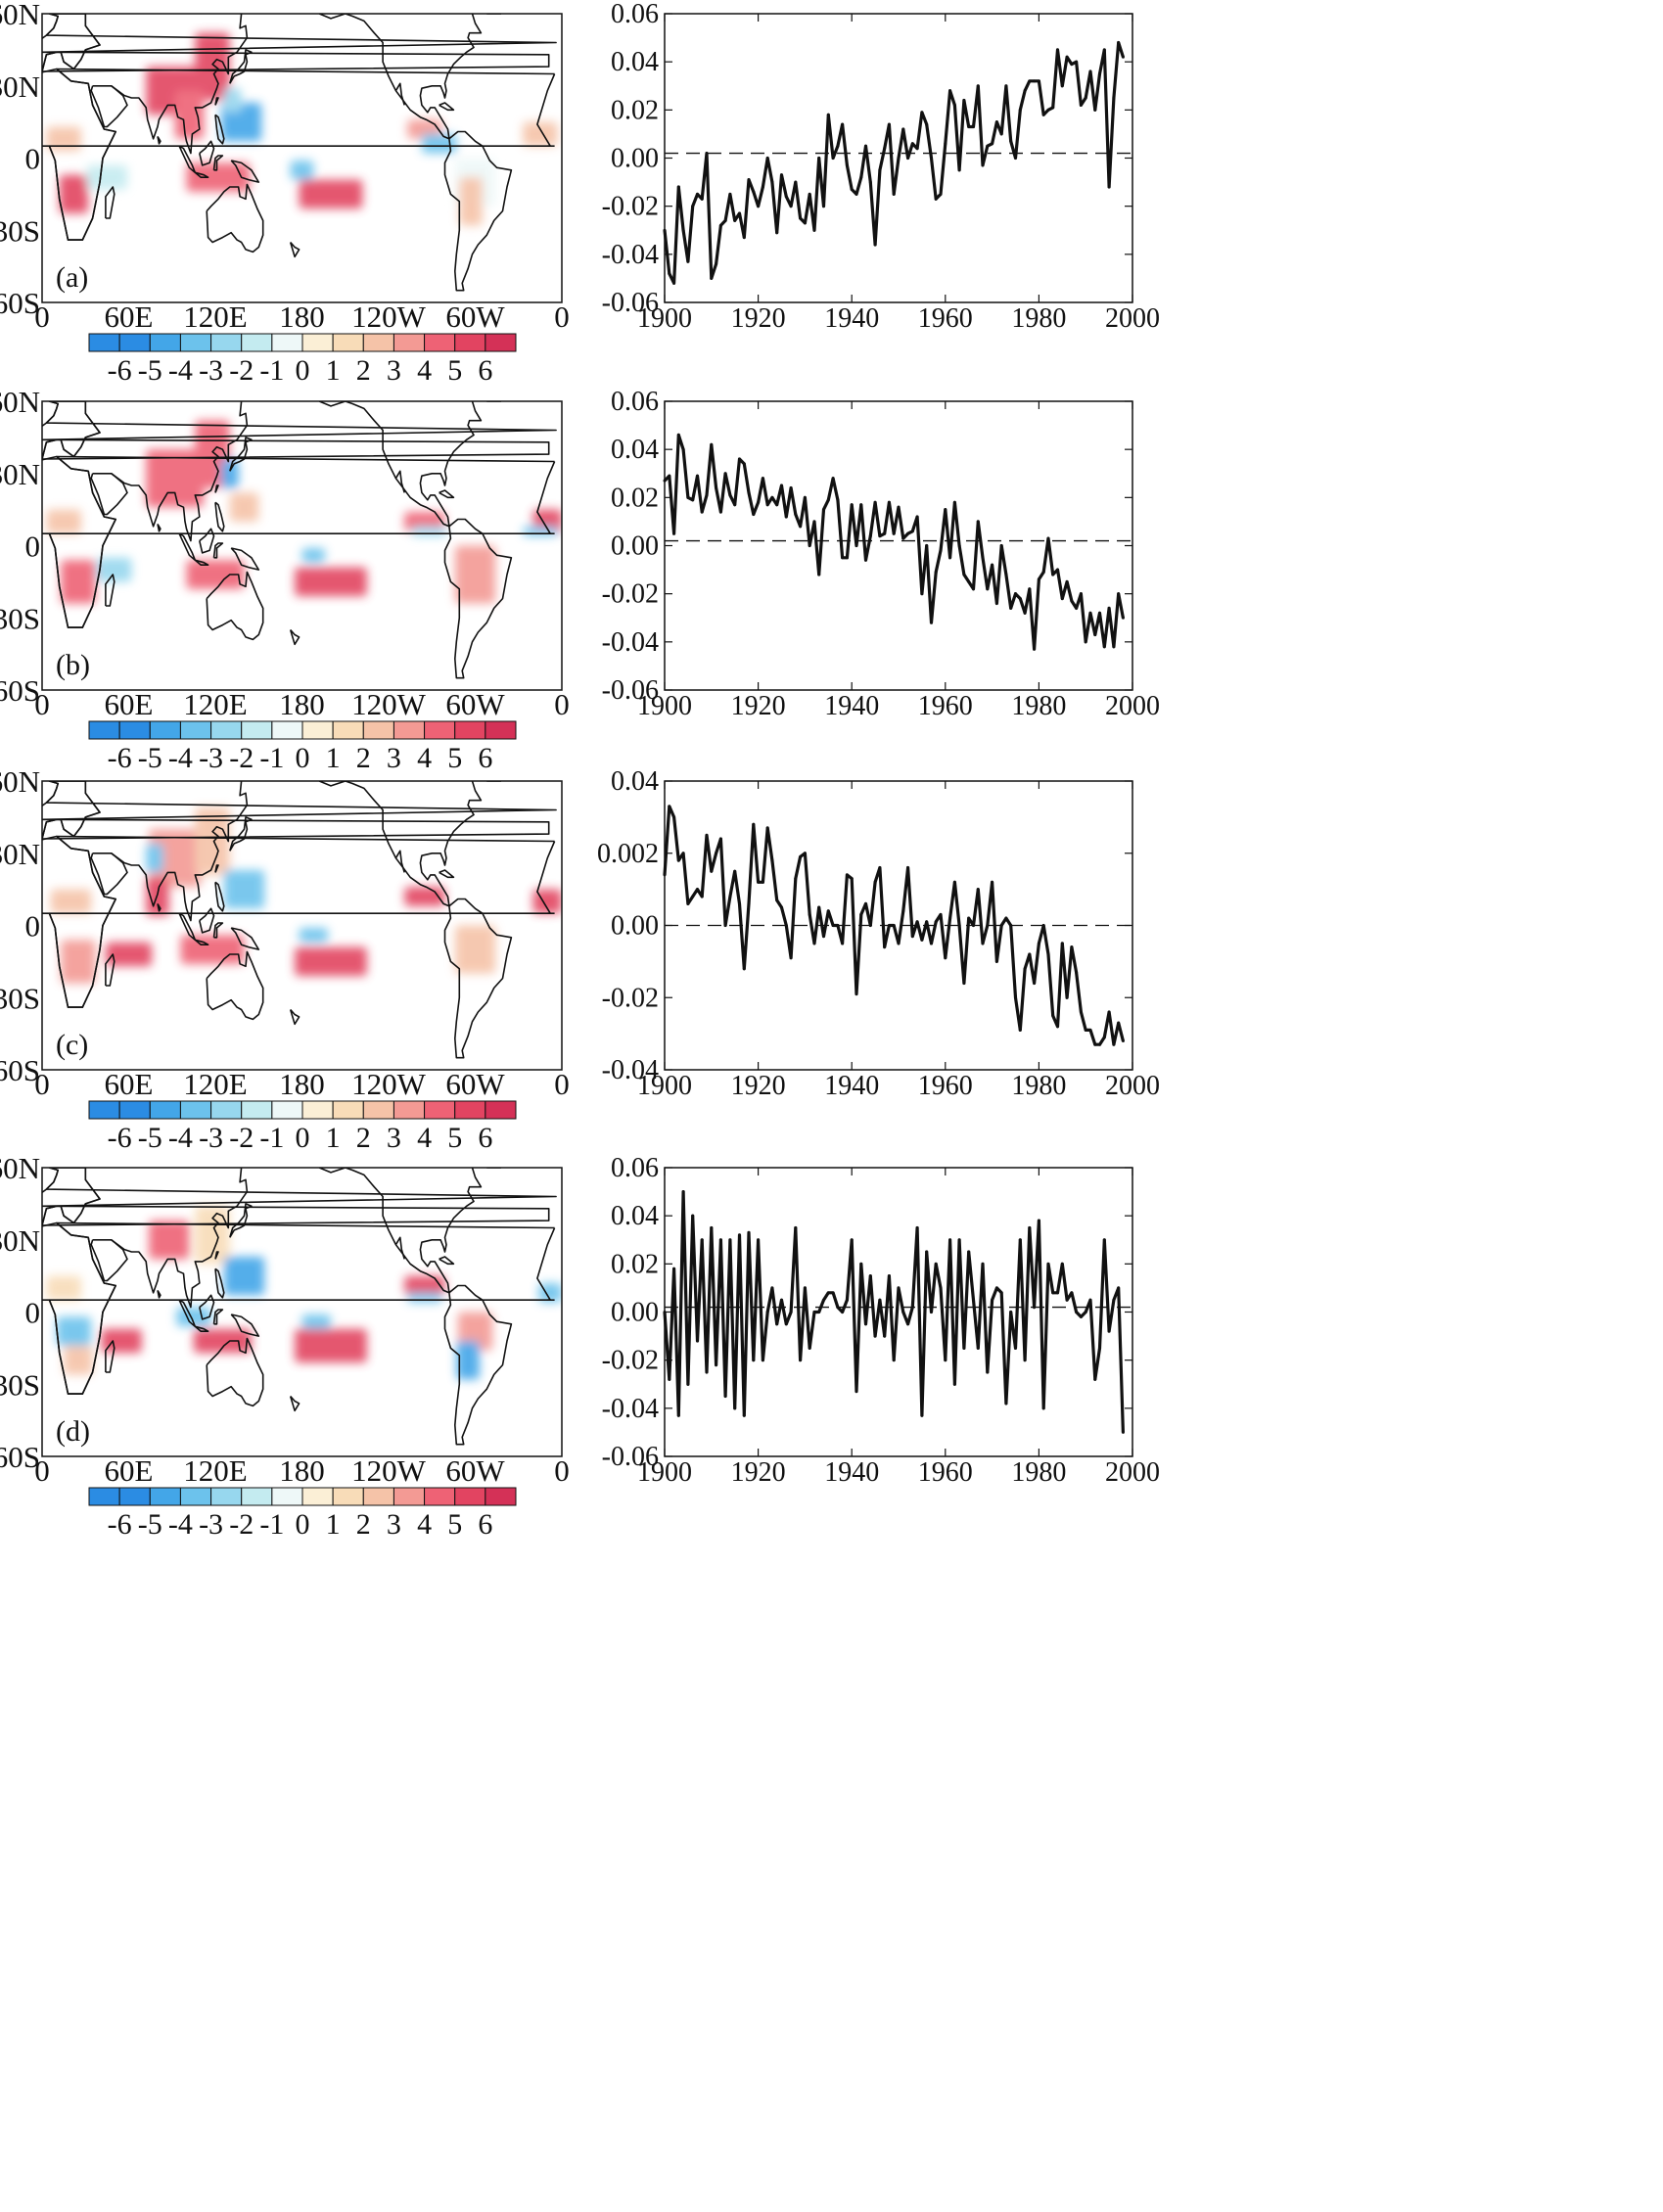 This screenshot has height=2212, width=1663. What do you see at coordinates (306, 895) in the screenshot?
I see `anomaly-field` at bounding box center [306, 895].